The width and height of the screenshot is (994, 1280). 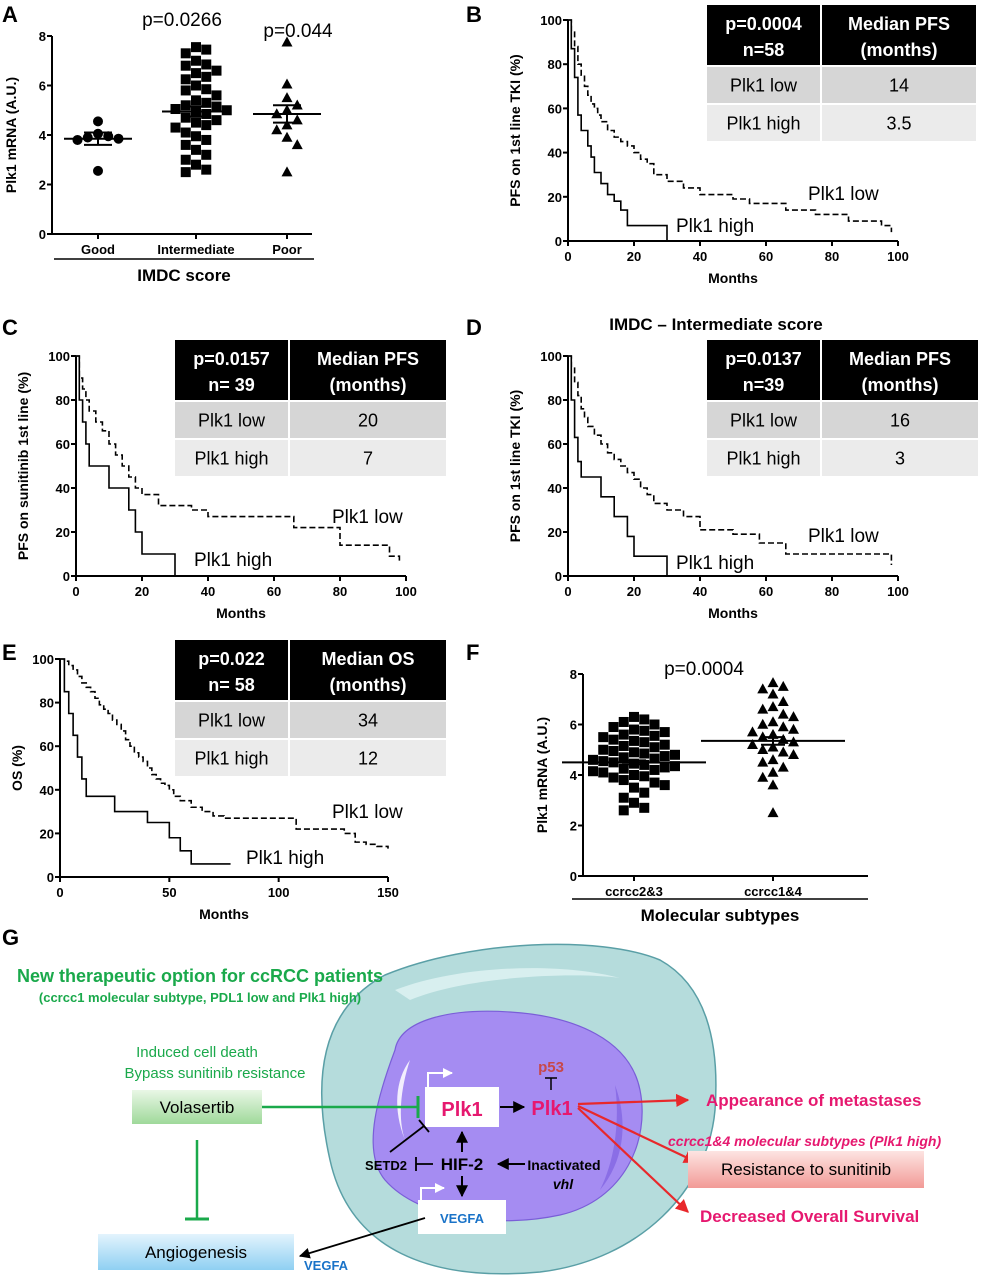 What do you see at coordinates (573, 826) in the screenshot?
I see `y-tick-label: 2` at bounding box center [573, 826].